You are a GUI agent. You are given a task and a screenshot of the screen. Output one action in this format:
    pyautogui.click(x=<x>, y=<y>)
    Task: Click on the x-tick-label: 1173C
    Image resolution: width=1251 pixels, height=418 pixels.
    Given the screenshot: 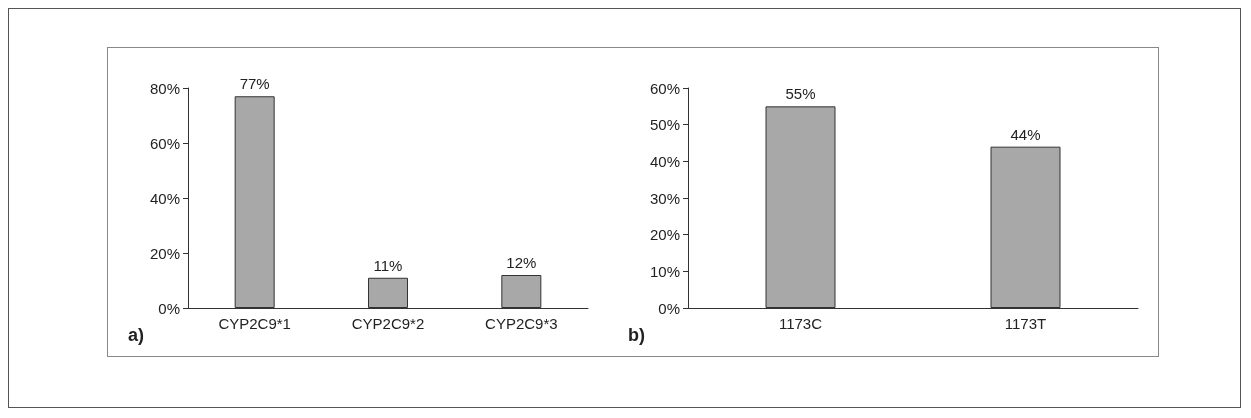 What is the action you would take?
    pyautogui.click(x=800, y=323)
    